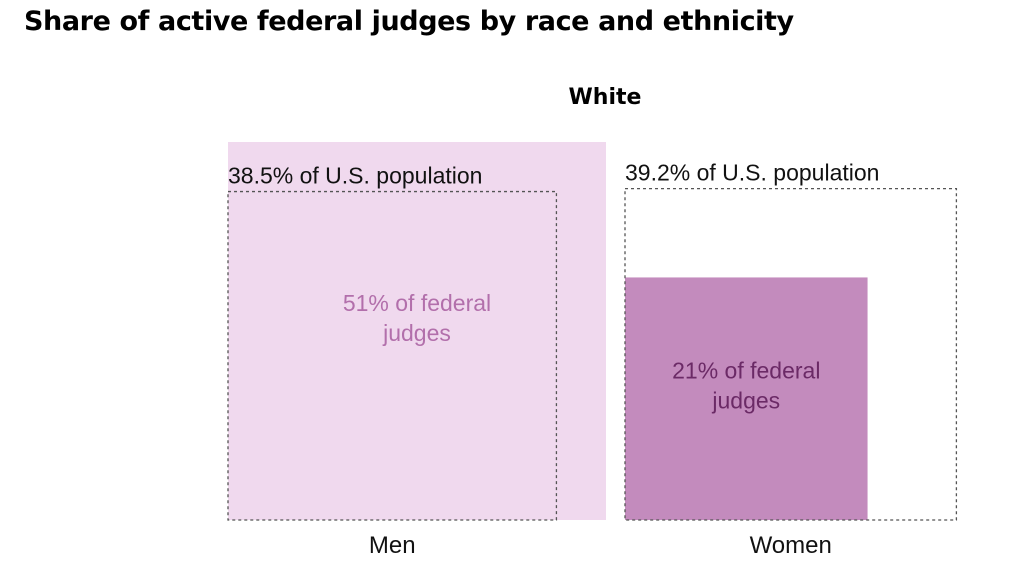  What do you see at coordinates (746, 386) in the screenshot?
I see `judges-label-women: 21% of federal judges` at bounding box center [746, 386].